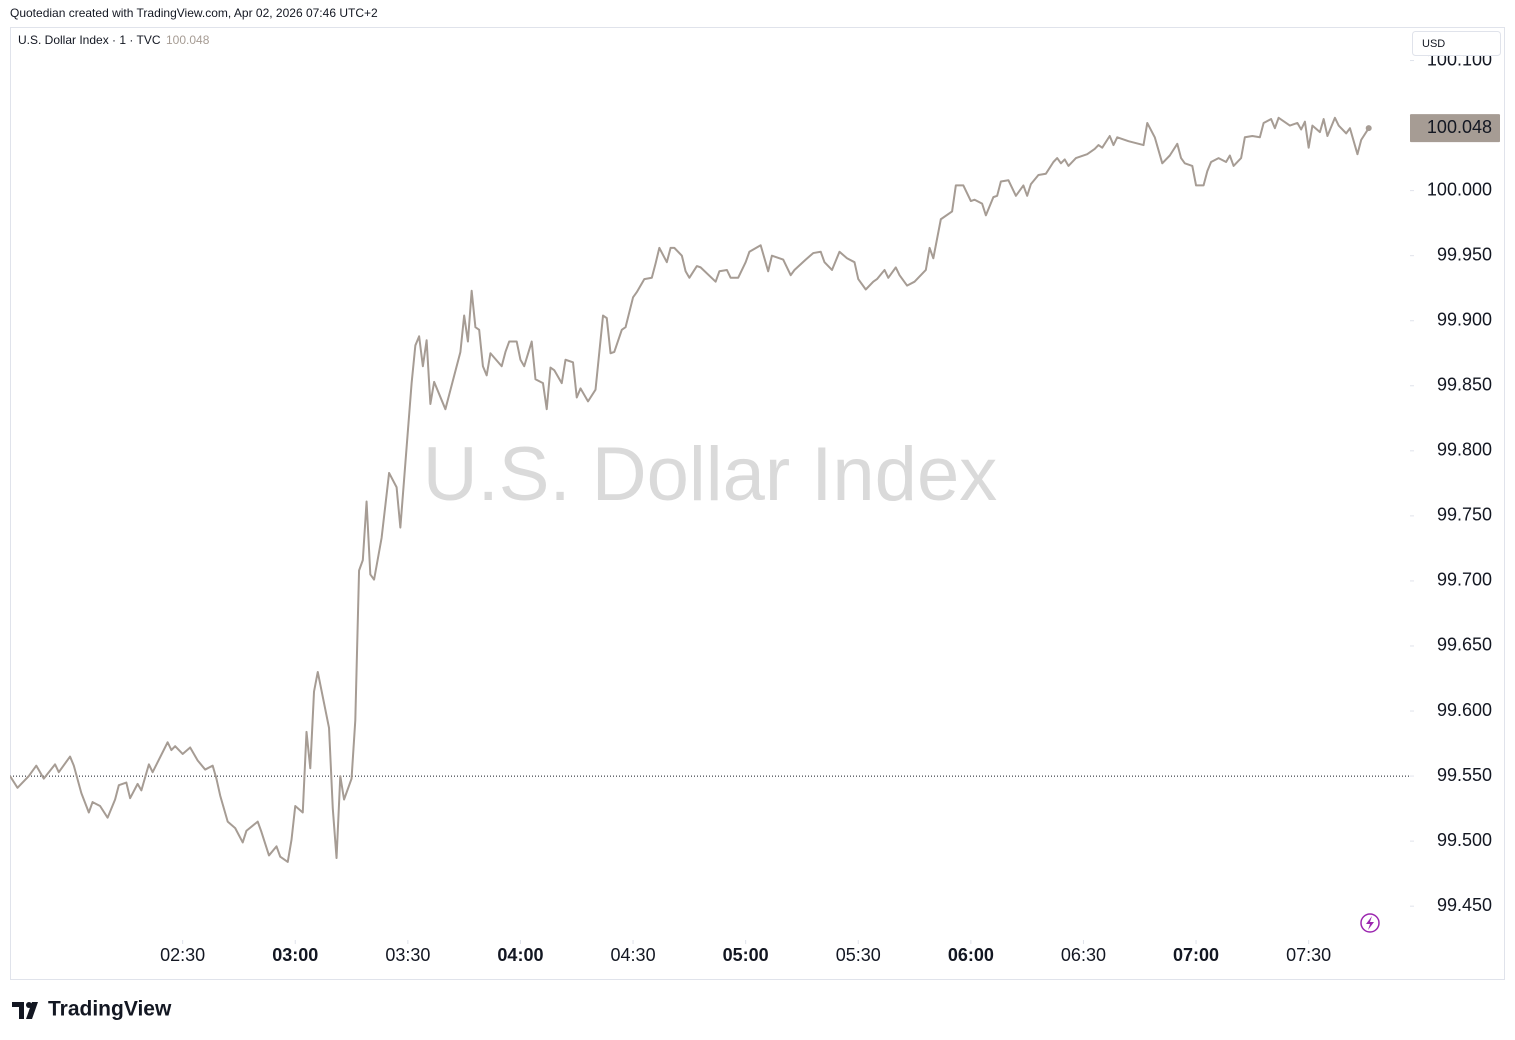  Describe the element at coordinates (1433, 44) in the screenshot. I see `currency-label: USD` at that location.